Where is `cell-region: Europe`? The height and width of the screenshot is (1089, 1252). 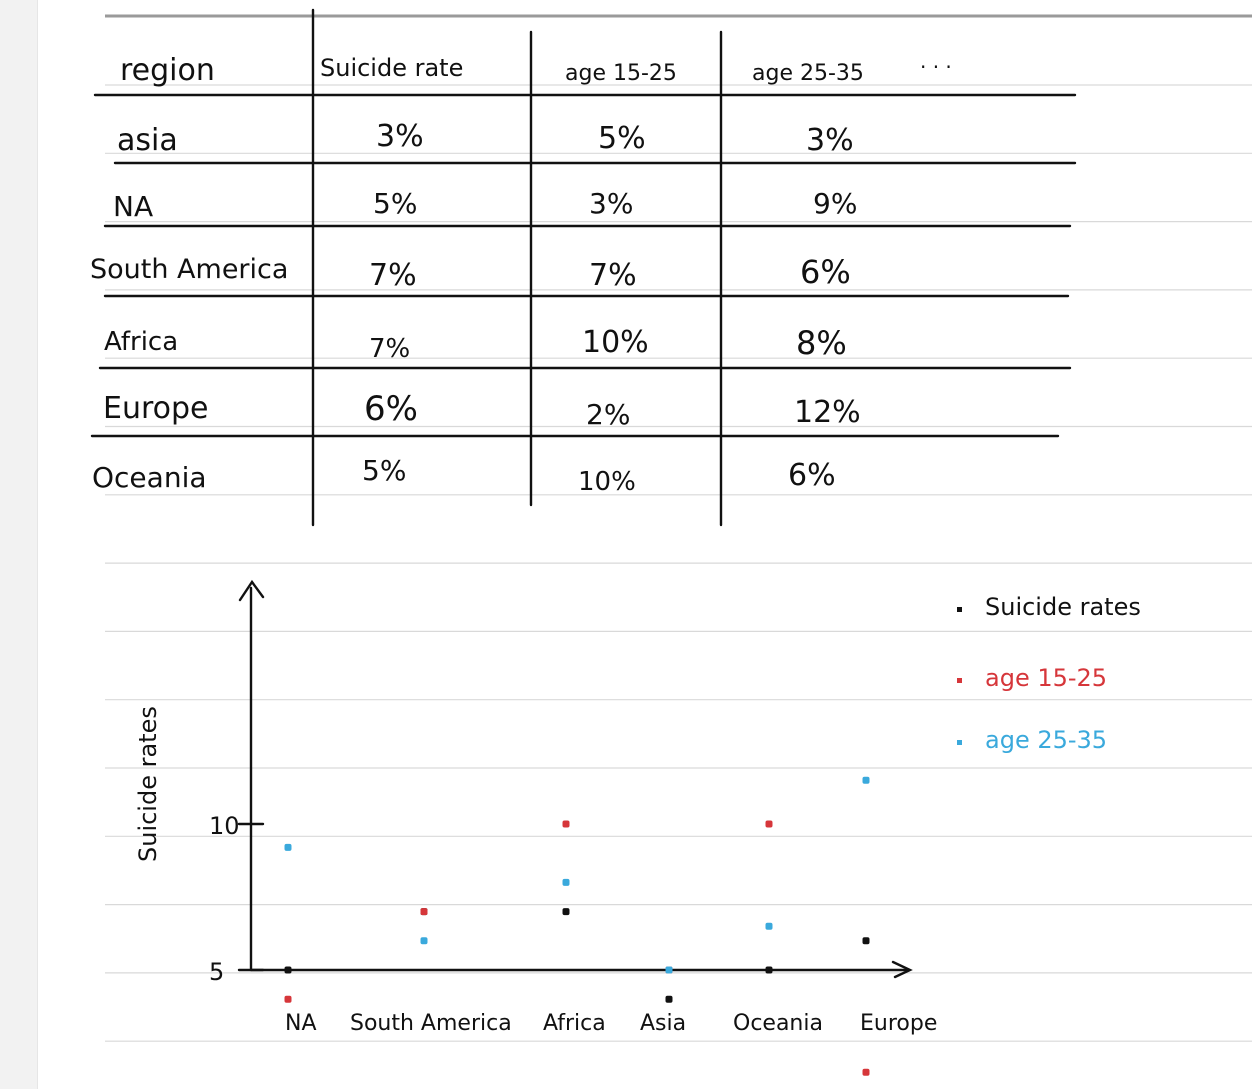 cell-region: Europe is located at coordinates (156, 408).